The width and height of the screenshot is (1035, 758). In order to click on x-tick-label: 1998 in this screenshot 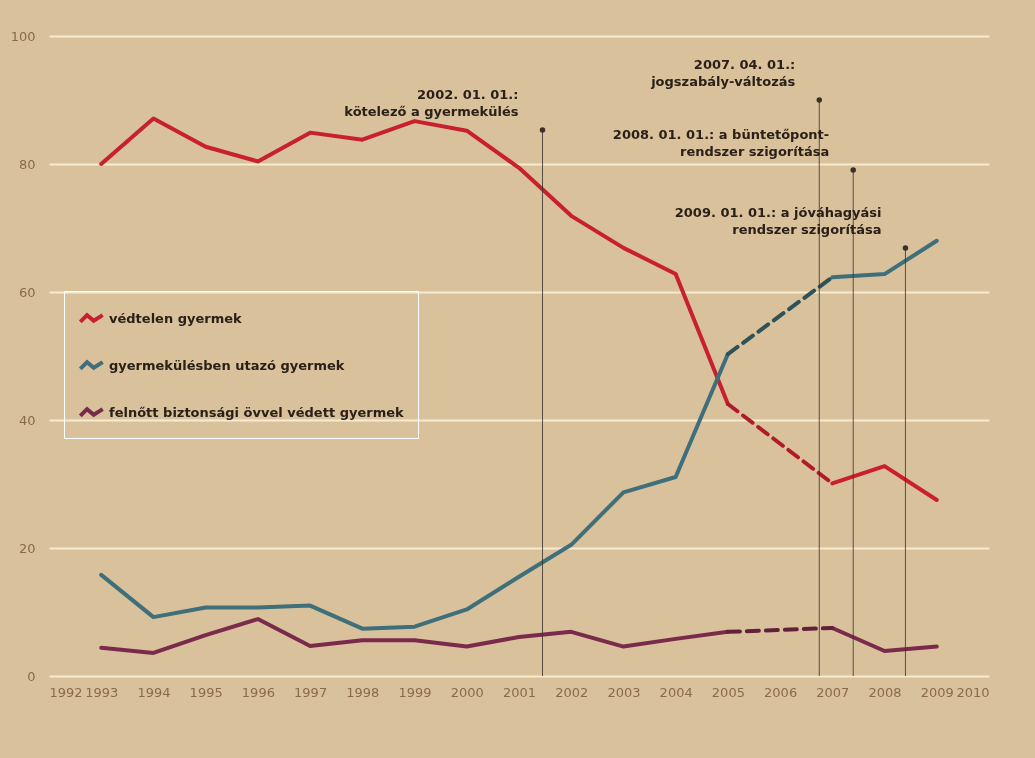, I will do `click(363, 692)`.